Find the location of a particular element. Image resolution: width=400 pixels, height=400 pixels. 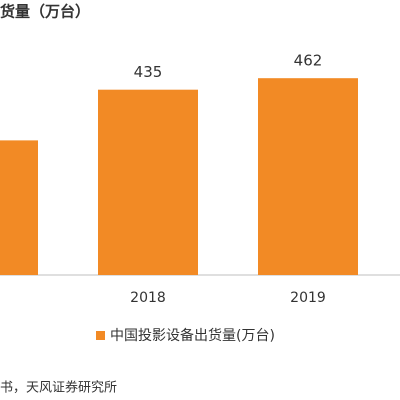

legend-swatch is located at coordinates (100, 335).